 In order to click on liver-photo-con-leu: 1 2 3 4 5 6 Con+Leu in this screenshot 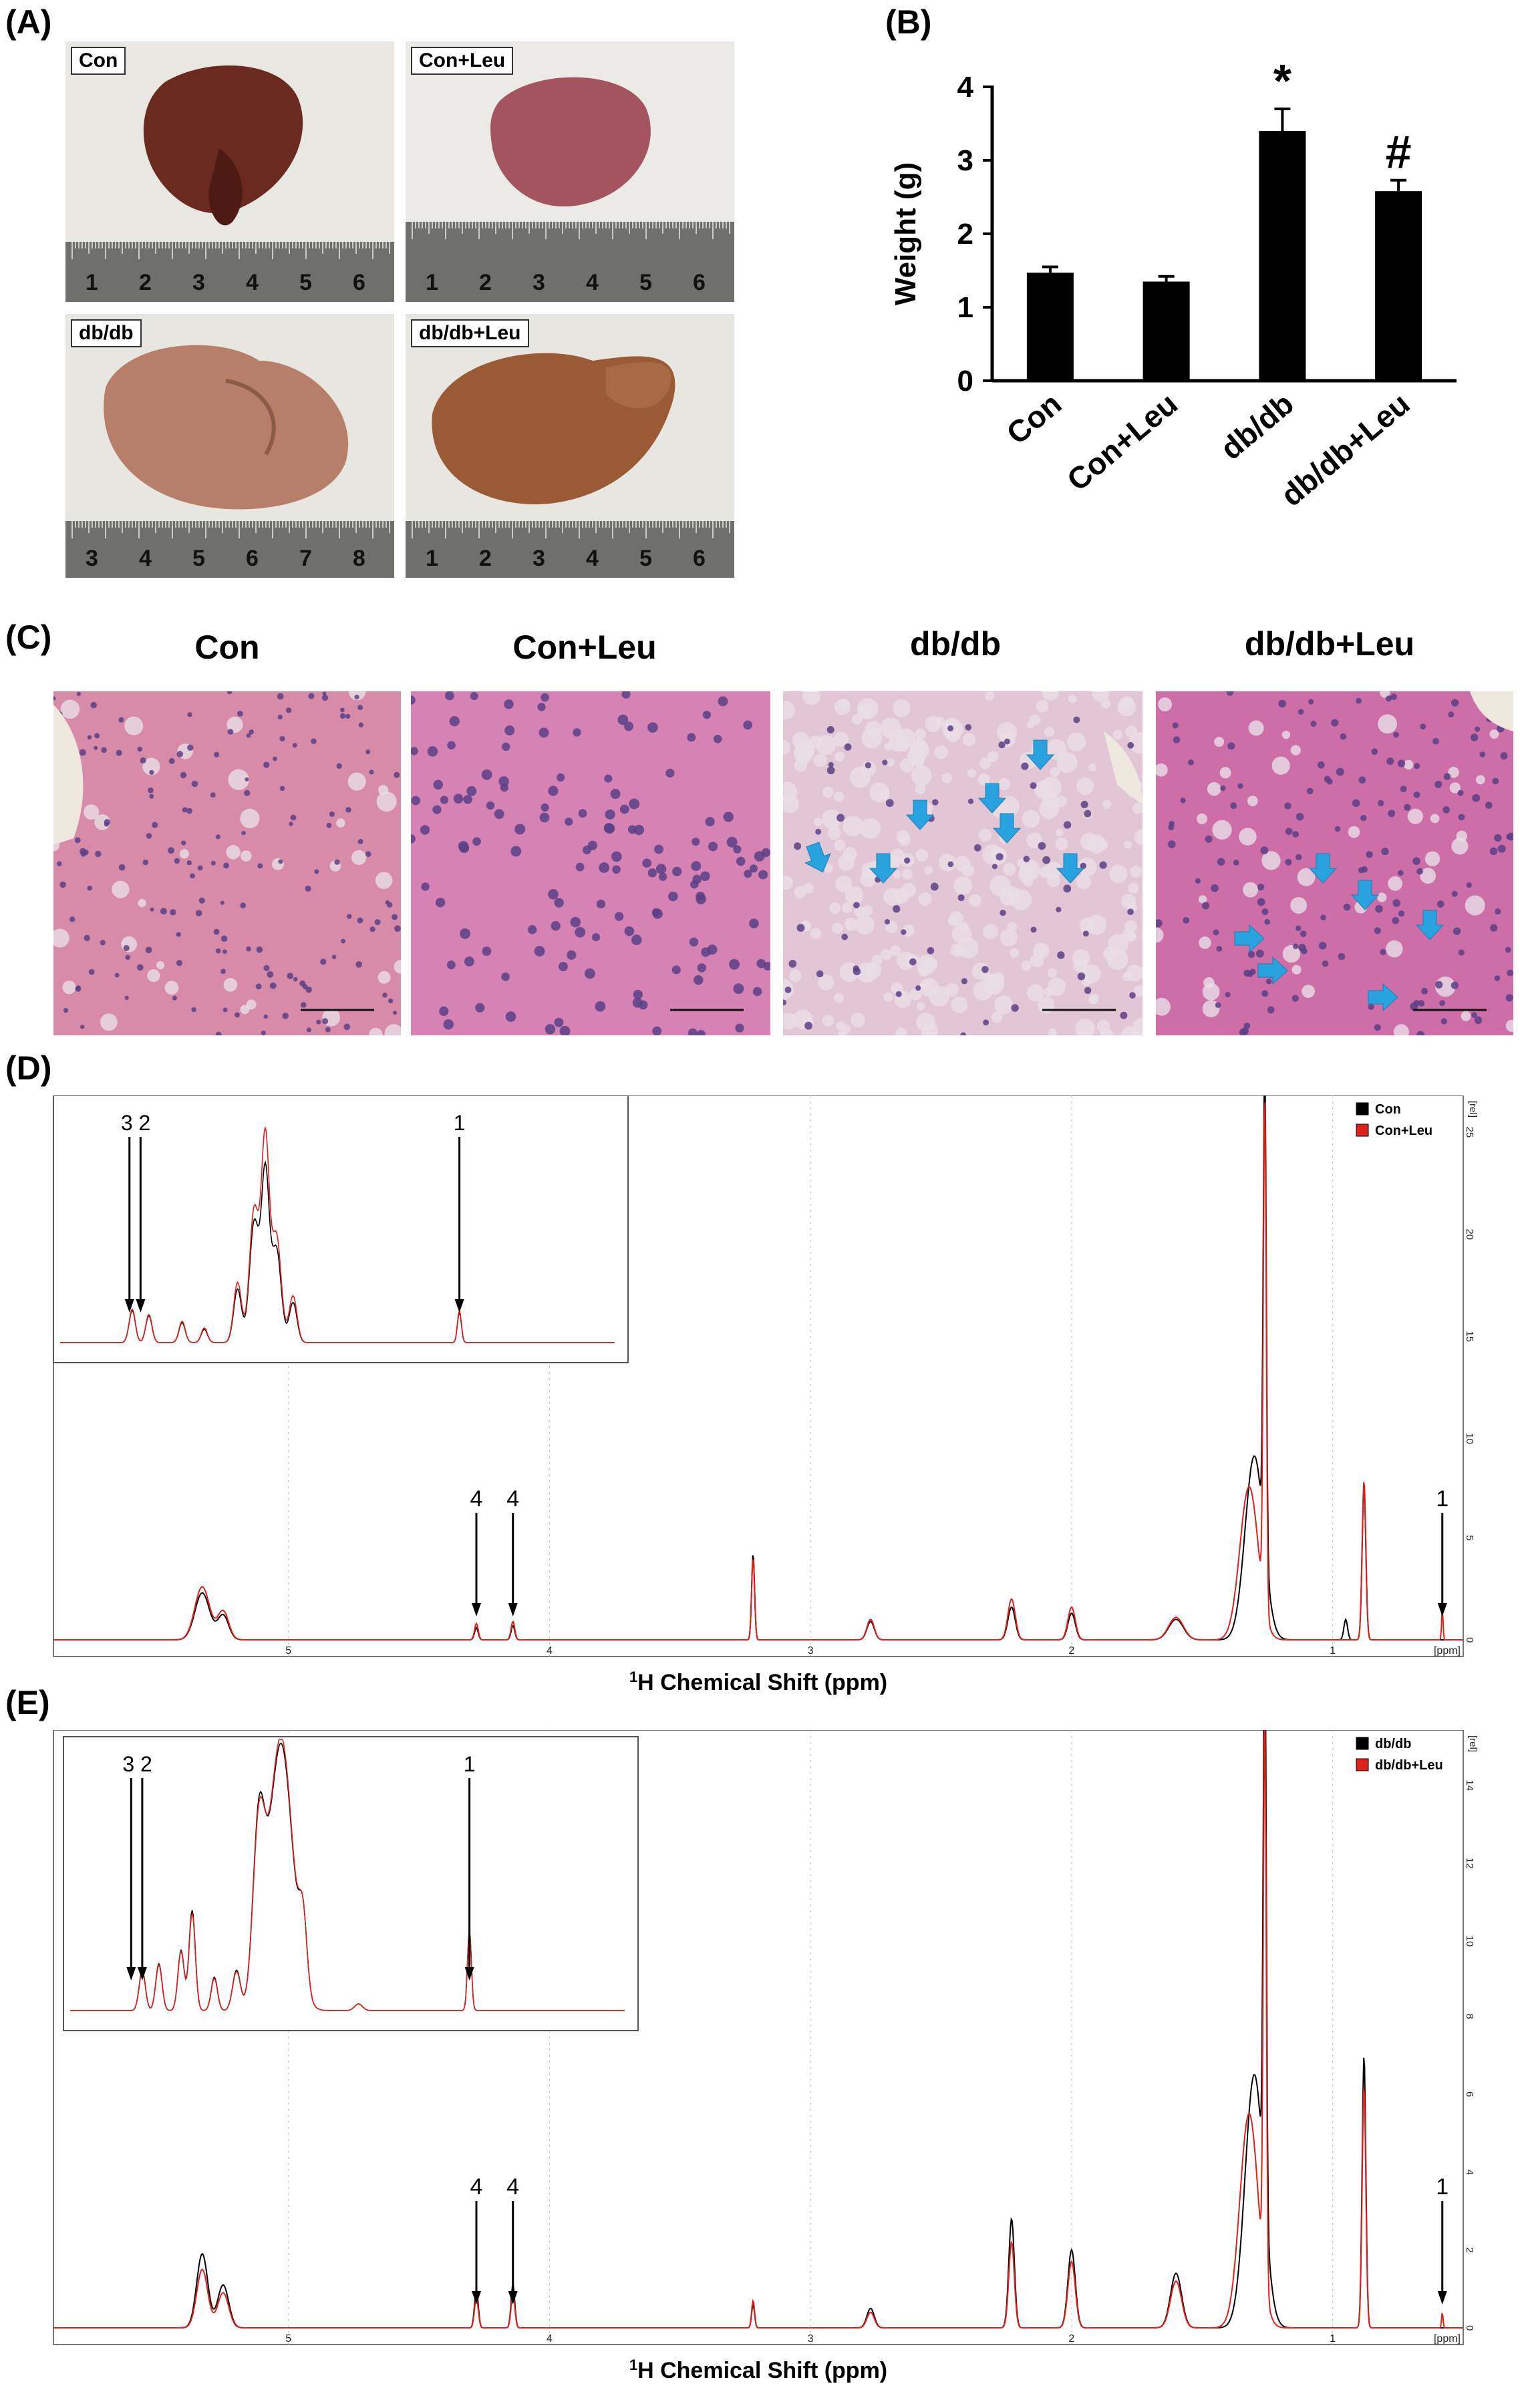, I will do `click(570, 171)`.